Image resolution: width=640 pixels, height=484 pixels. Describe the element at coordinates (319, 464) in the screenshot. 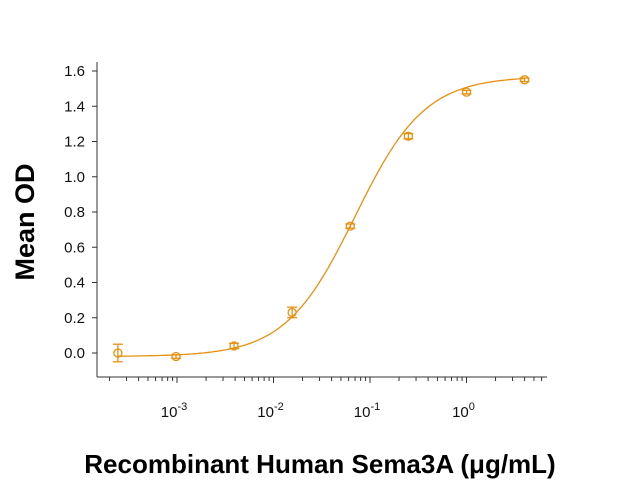

I see `x-axis-label: Recombinant Human Sema3A (μg/mL)` at that location.